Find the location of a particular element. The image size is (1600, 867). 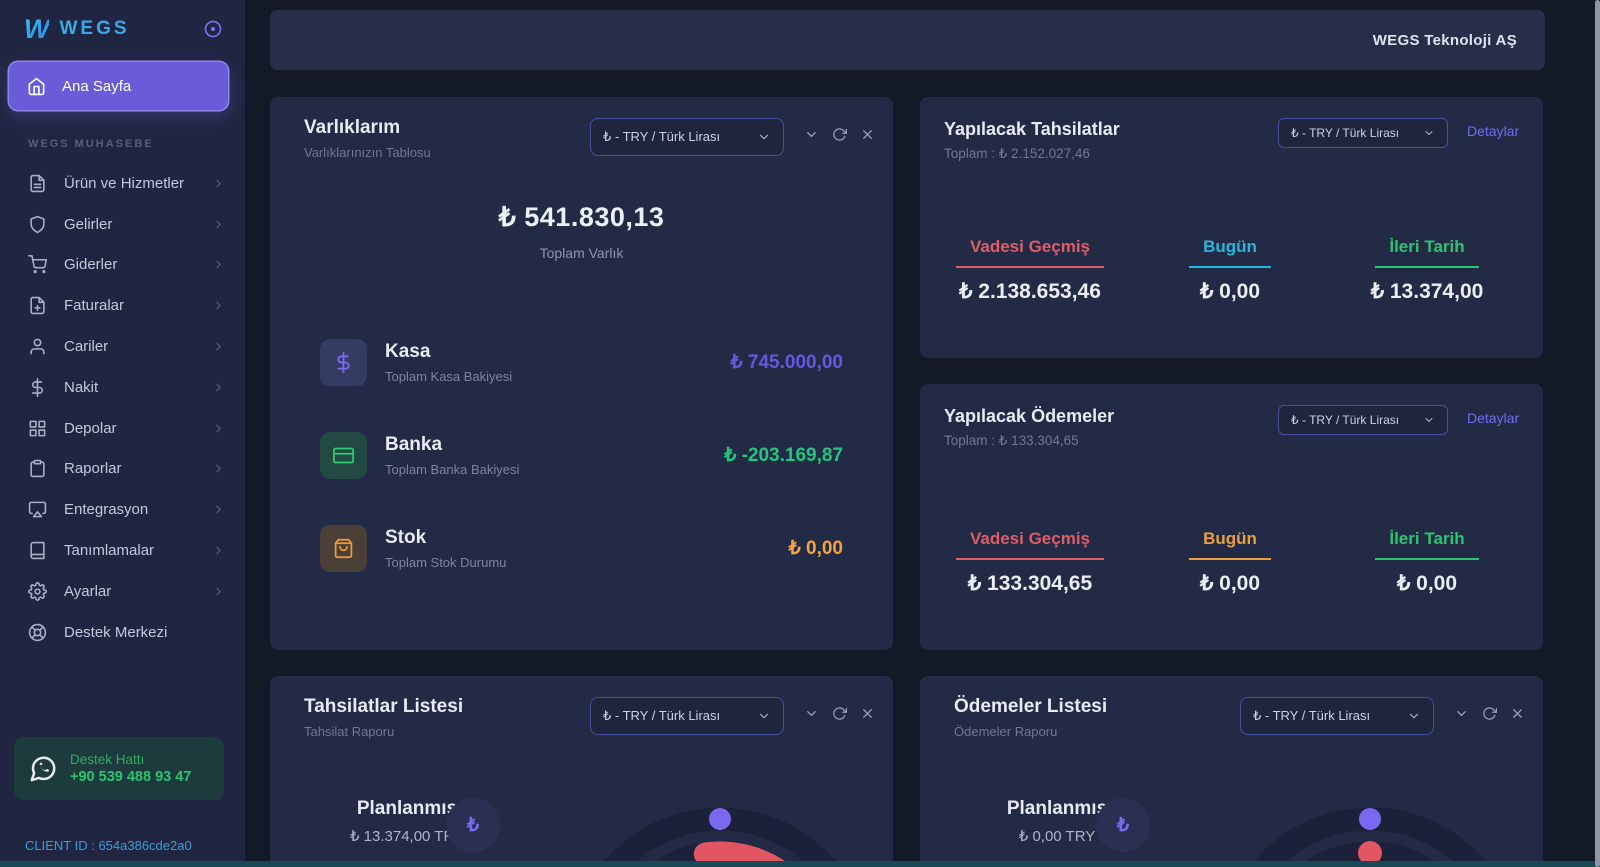

sidebar-item-tanimlamalar: Tanımlamalar is located at coordinates (122, 550).